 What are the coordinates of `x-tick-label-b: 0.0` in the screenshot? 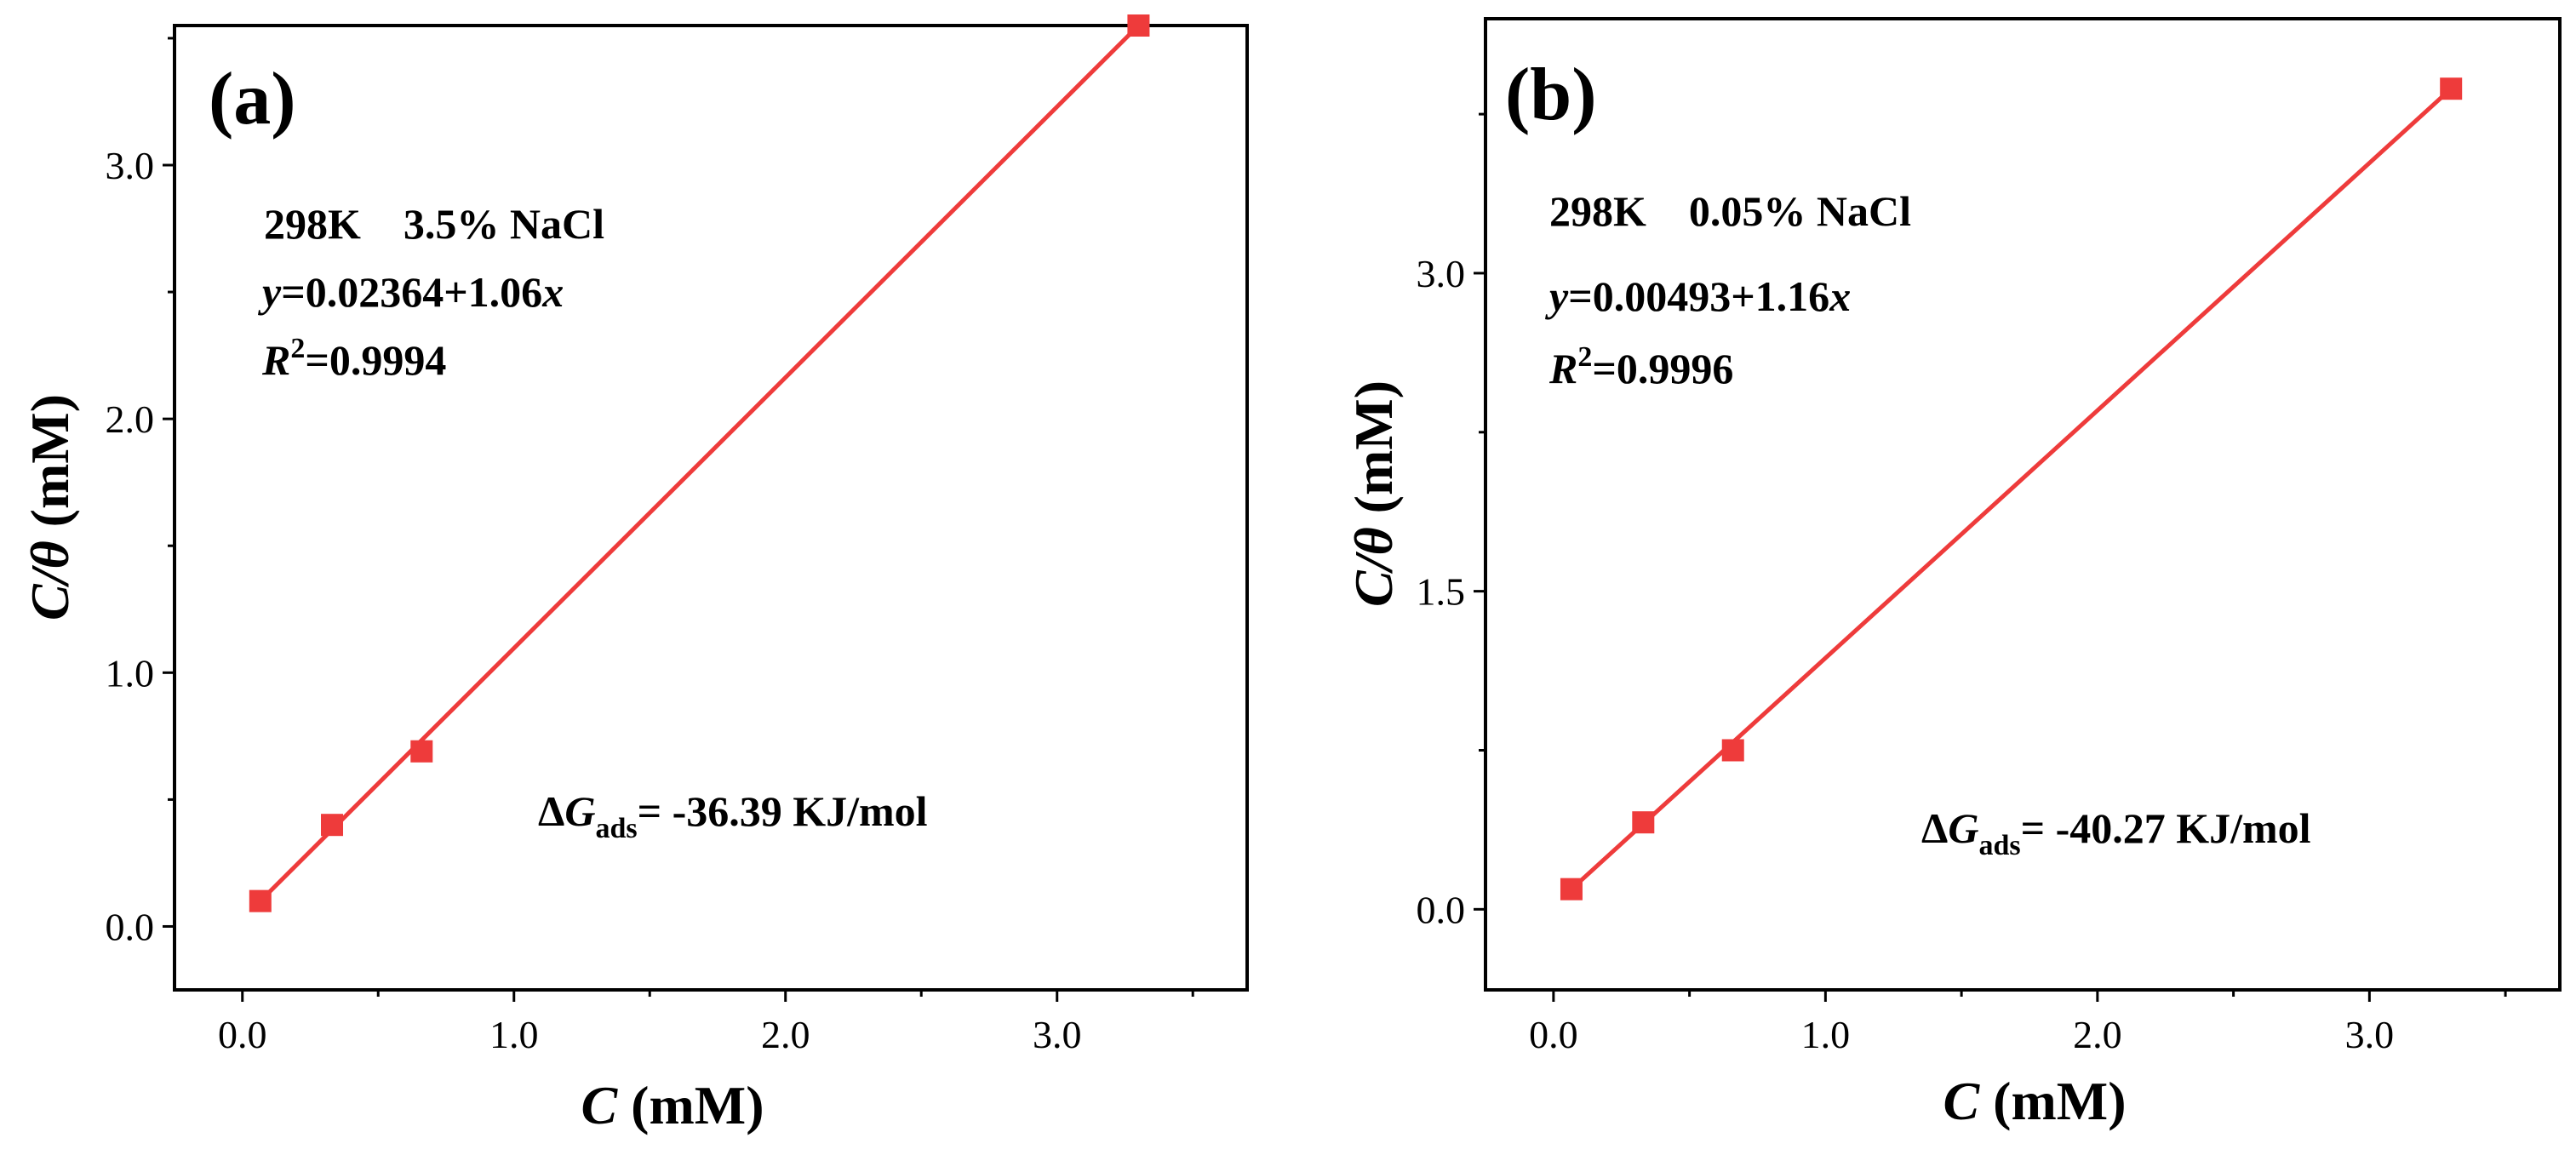 It's located at (1553, 1034).